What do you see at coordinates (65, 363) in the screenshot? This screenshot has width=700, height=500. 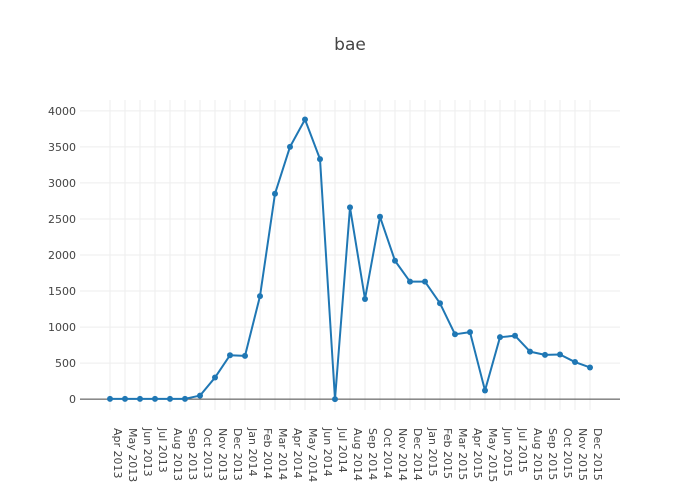 I see `y-tick-label: 500` at bounding box center [65, 363].